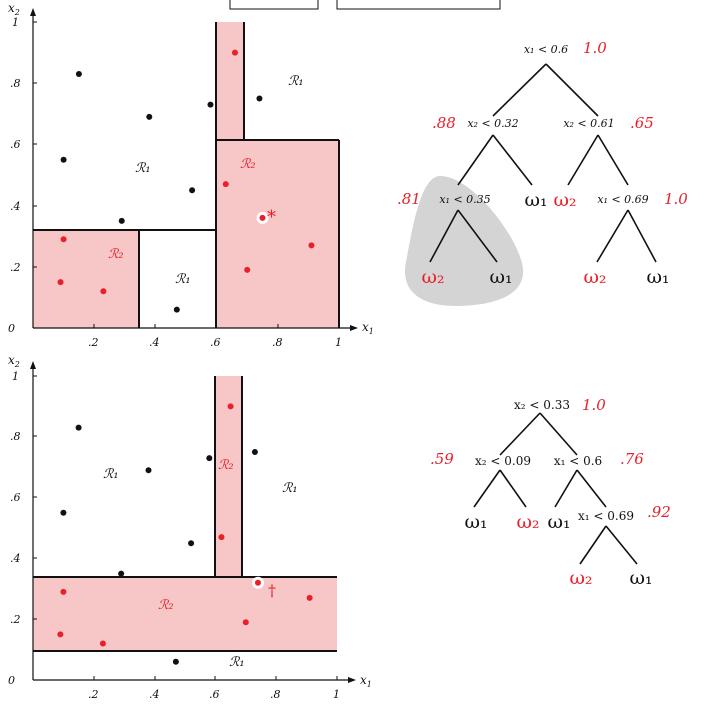 This screenshot has width=705, height=712. Describe the element at coordinates (632, 459) in the screenshot. I see `bottom-tree-right-value: .76` at that location.